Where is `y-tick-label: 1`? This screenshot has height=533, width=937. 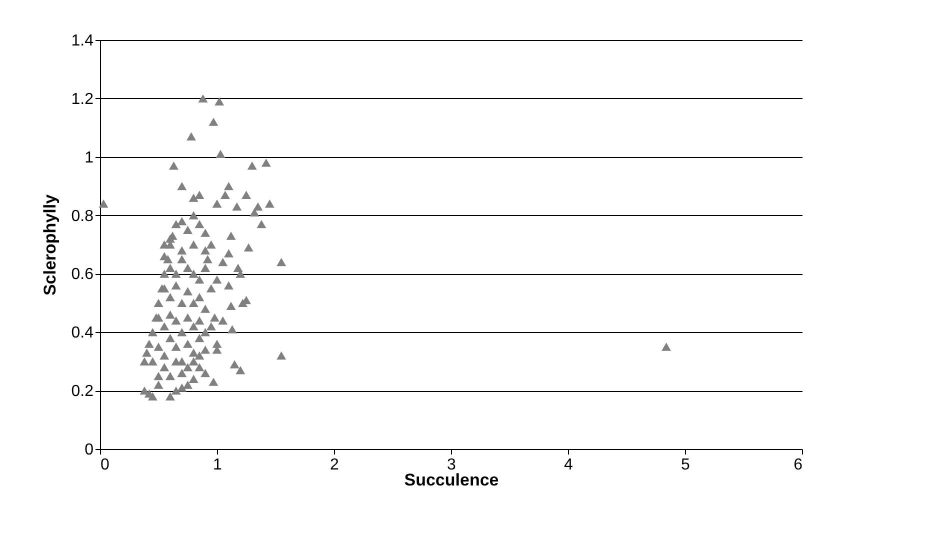
y-tick-label: 1 is located at coordinates (89, 157).